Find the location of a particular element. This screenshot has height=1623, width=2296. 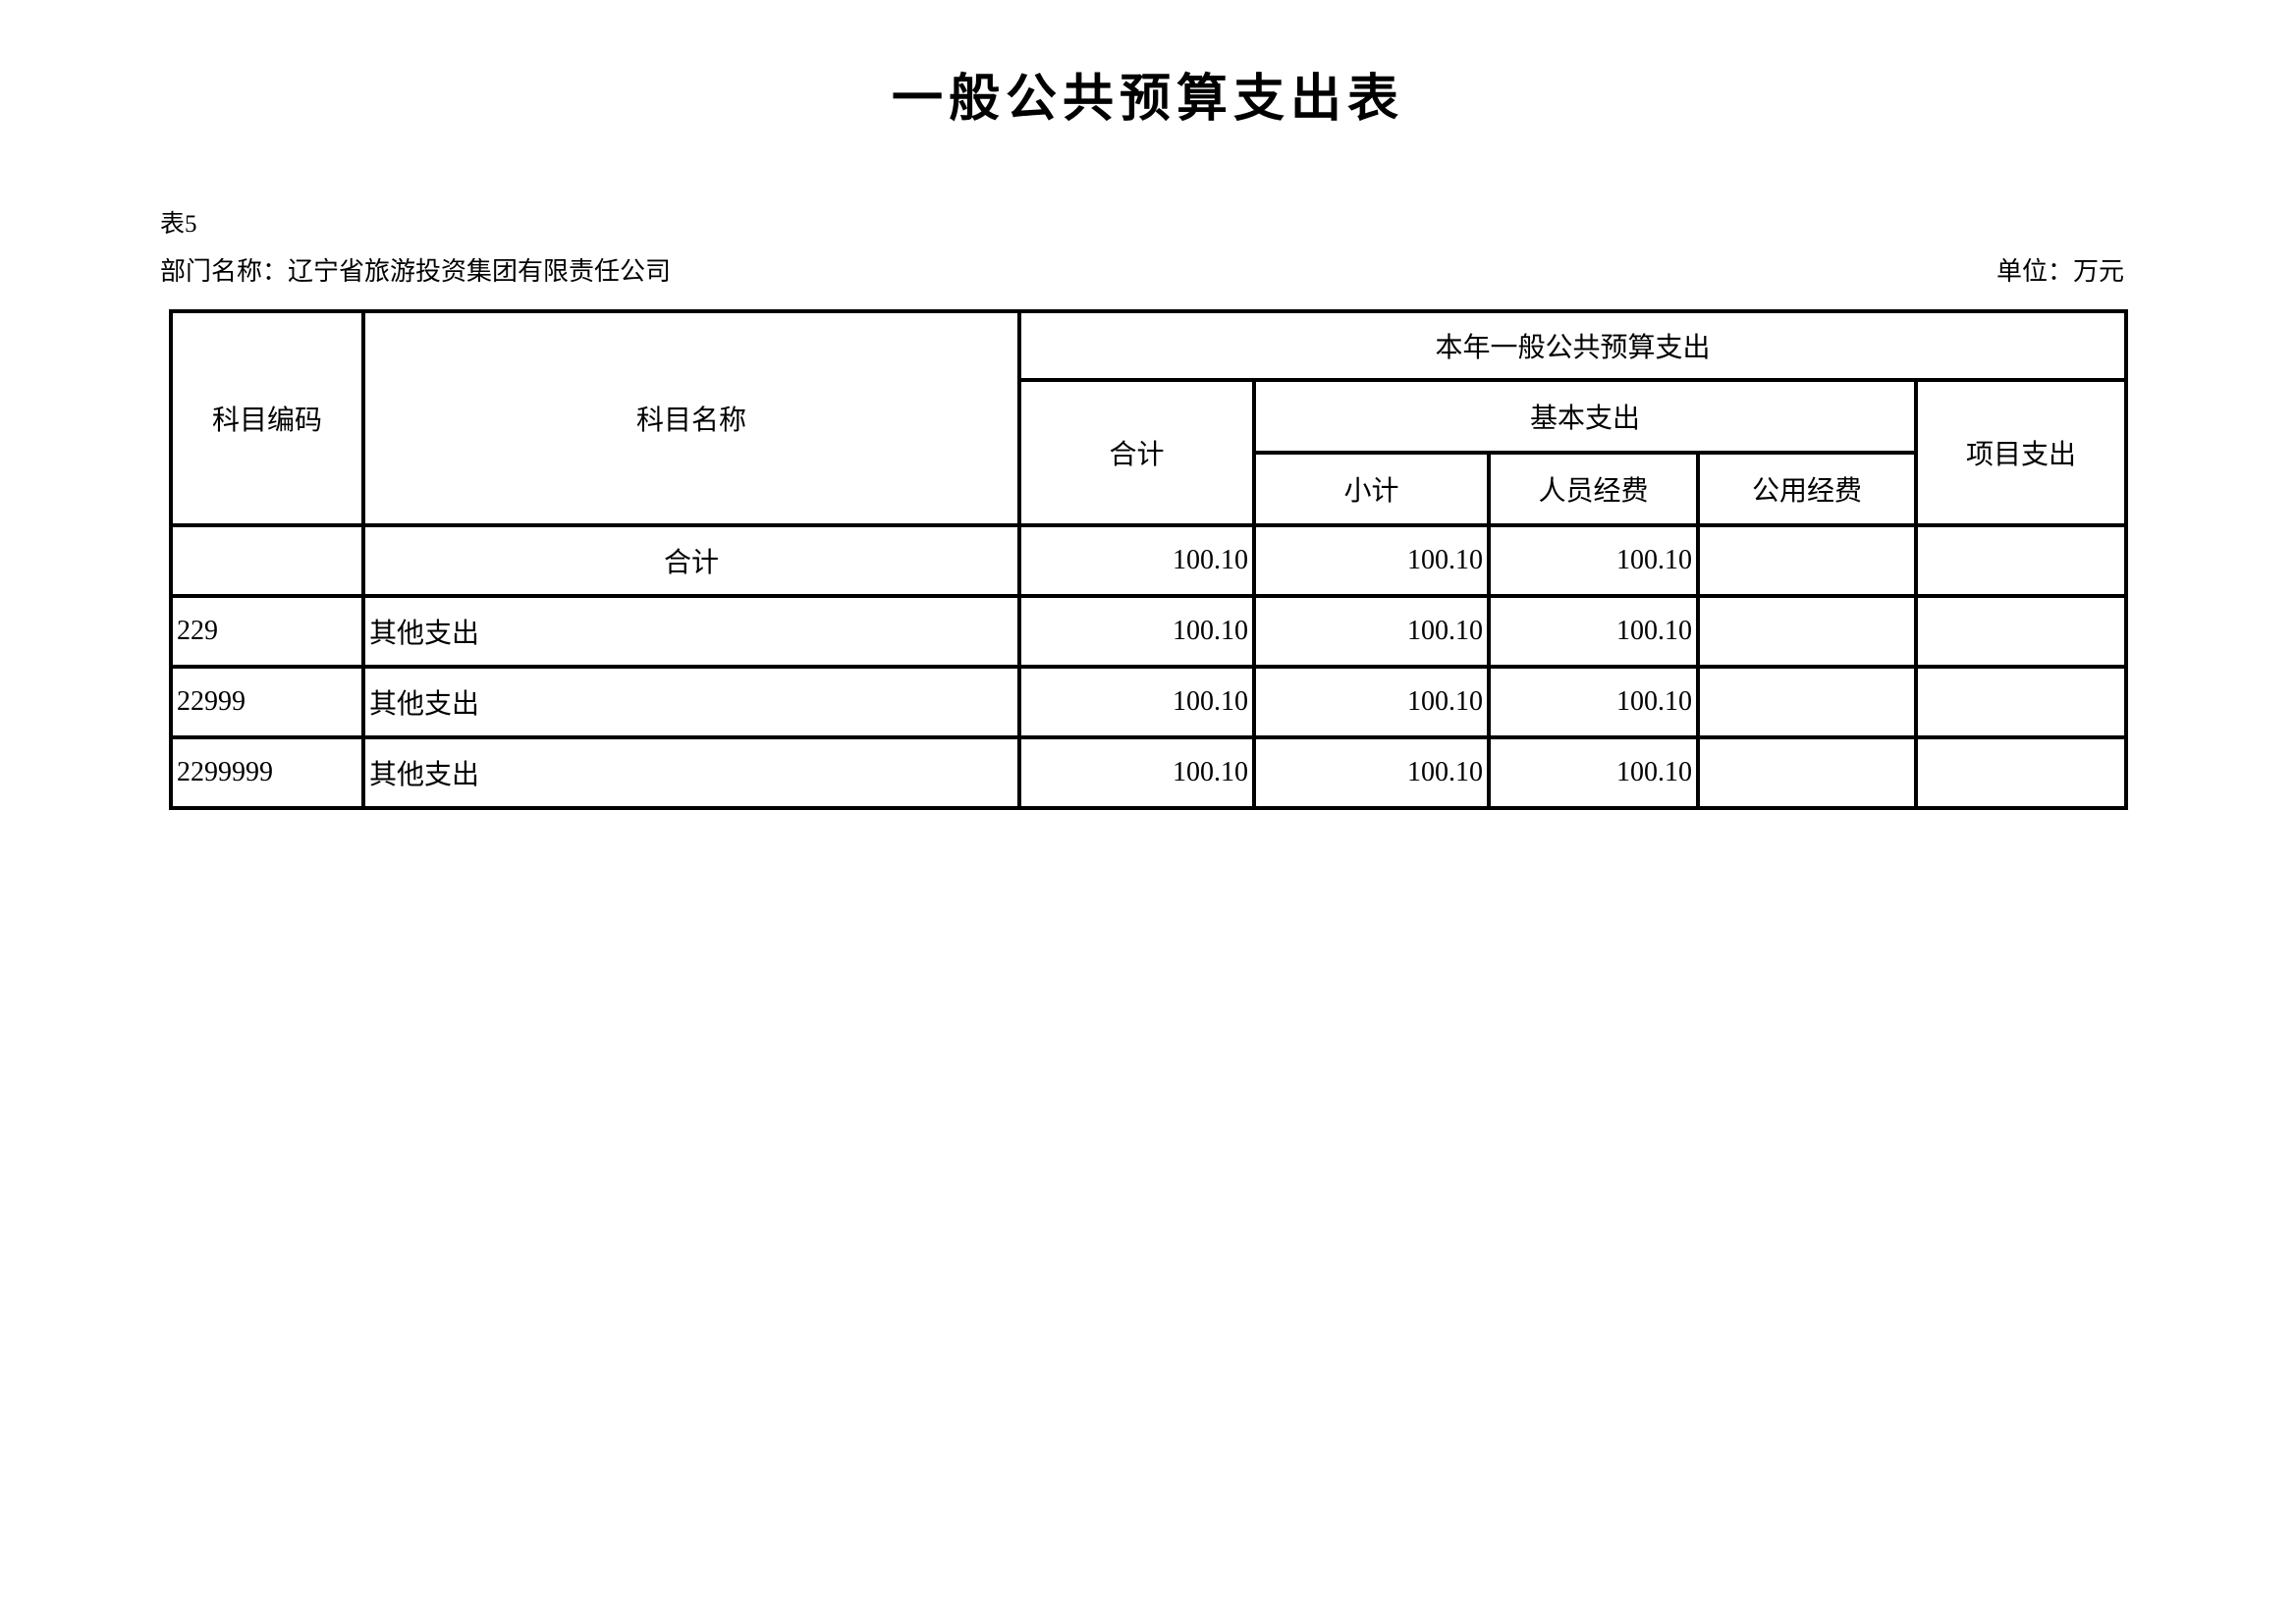

unit-label: 单位：万元 is located at coordinates (2059, 271).